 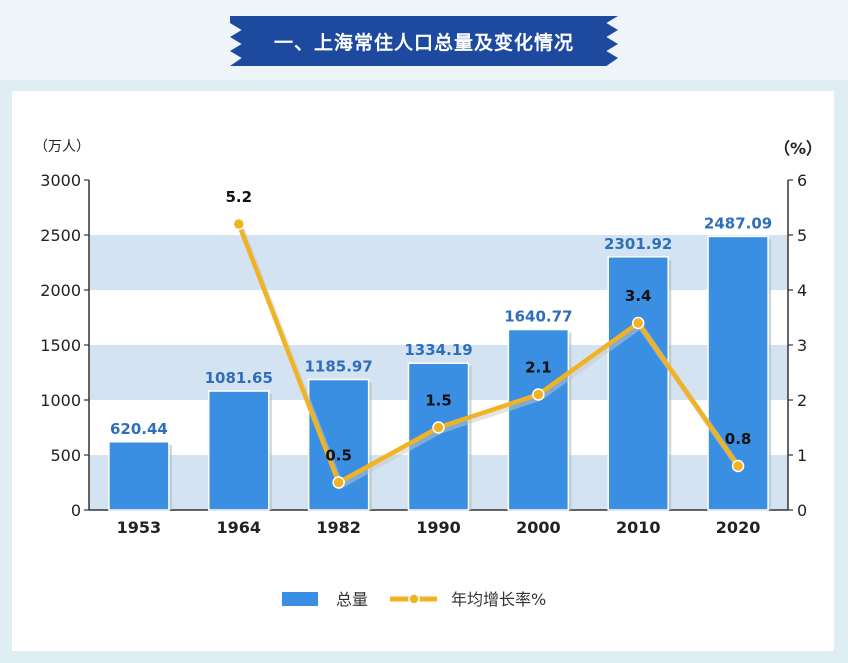 I want to click on legend-bar-swatch, so click(x=300, y=599).